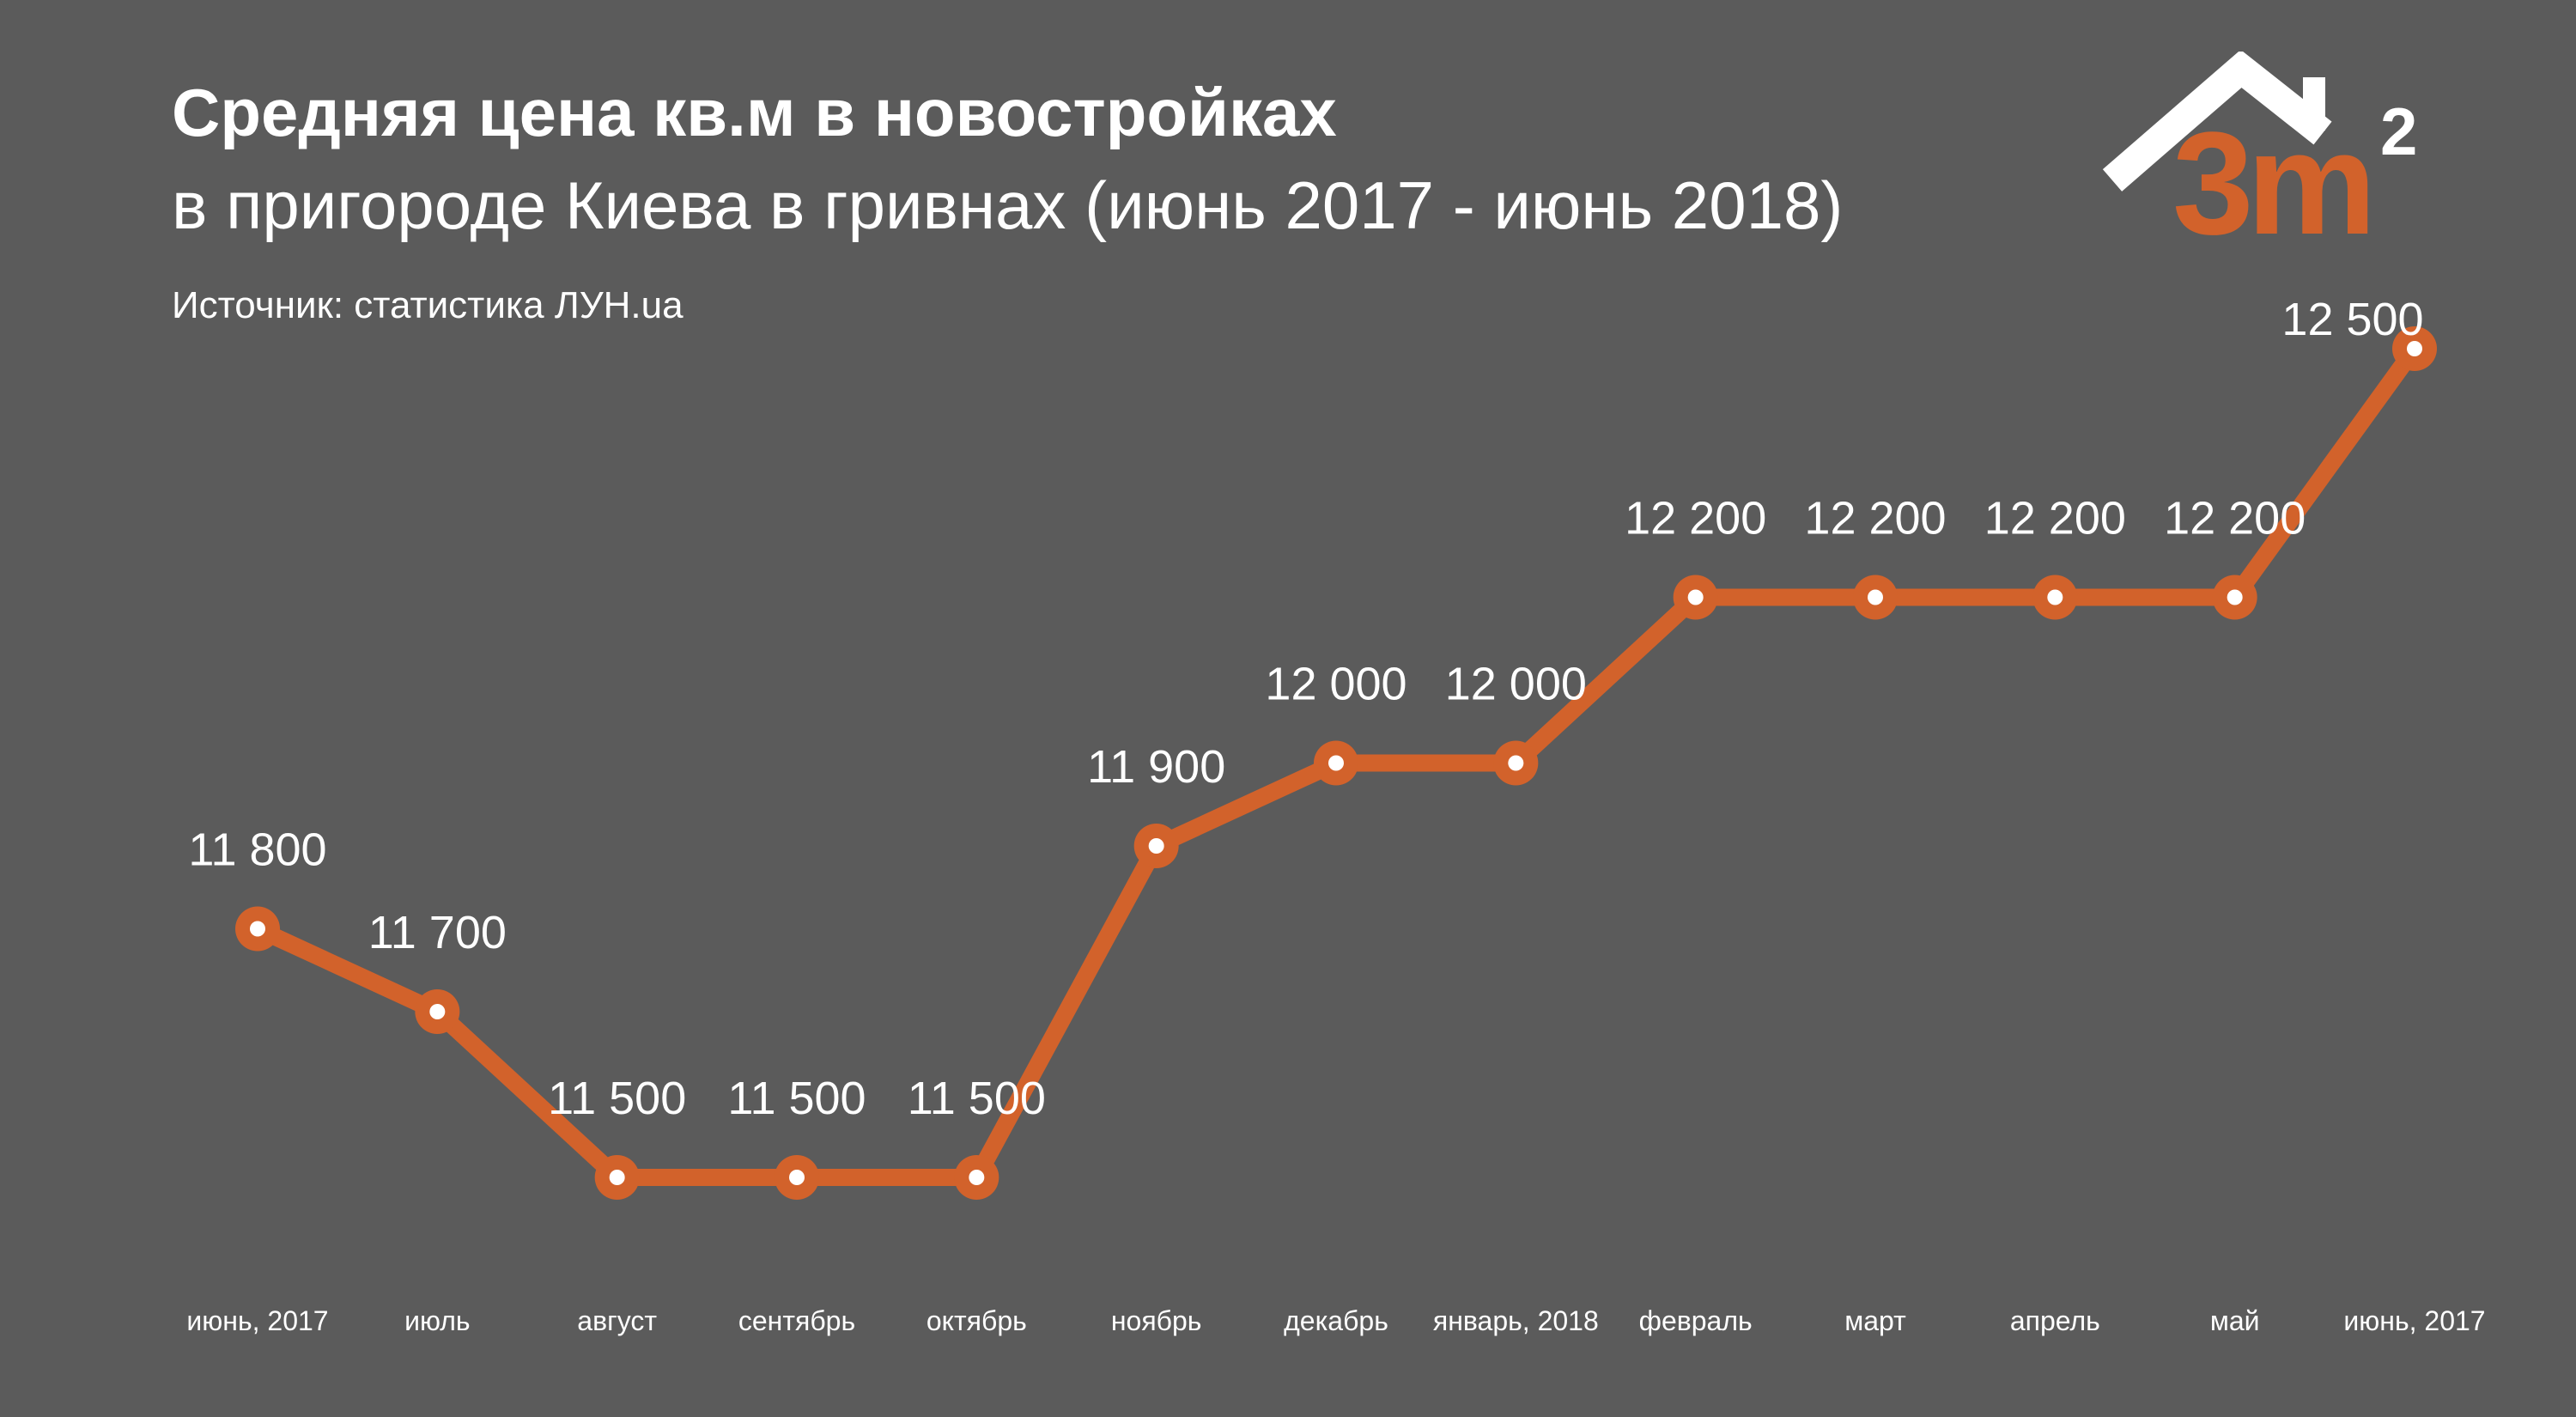 The height and width of the screenshot is (1417, 2576). What do you see at coordinates (2314, 104) in the screenshot?
I see `logo-chimney-icon` at bounding box center [2314, 104].